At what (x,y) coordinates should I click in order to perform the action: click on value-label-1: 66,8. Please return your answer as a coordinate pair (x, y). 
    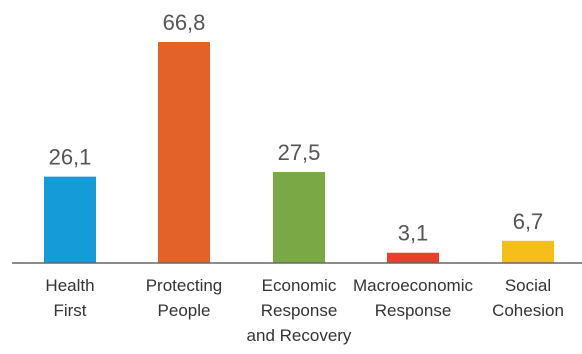
    Looking at the image, I should click on (184, 22).